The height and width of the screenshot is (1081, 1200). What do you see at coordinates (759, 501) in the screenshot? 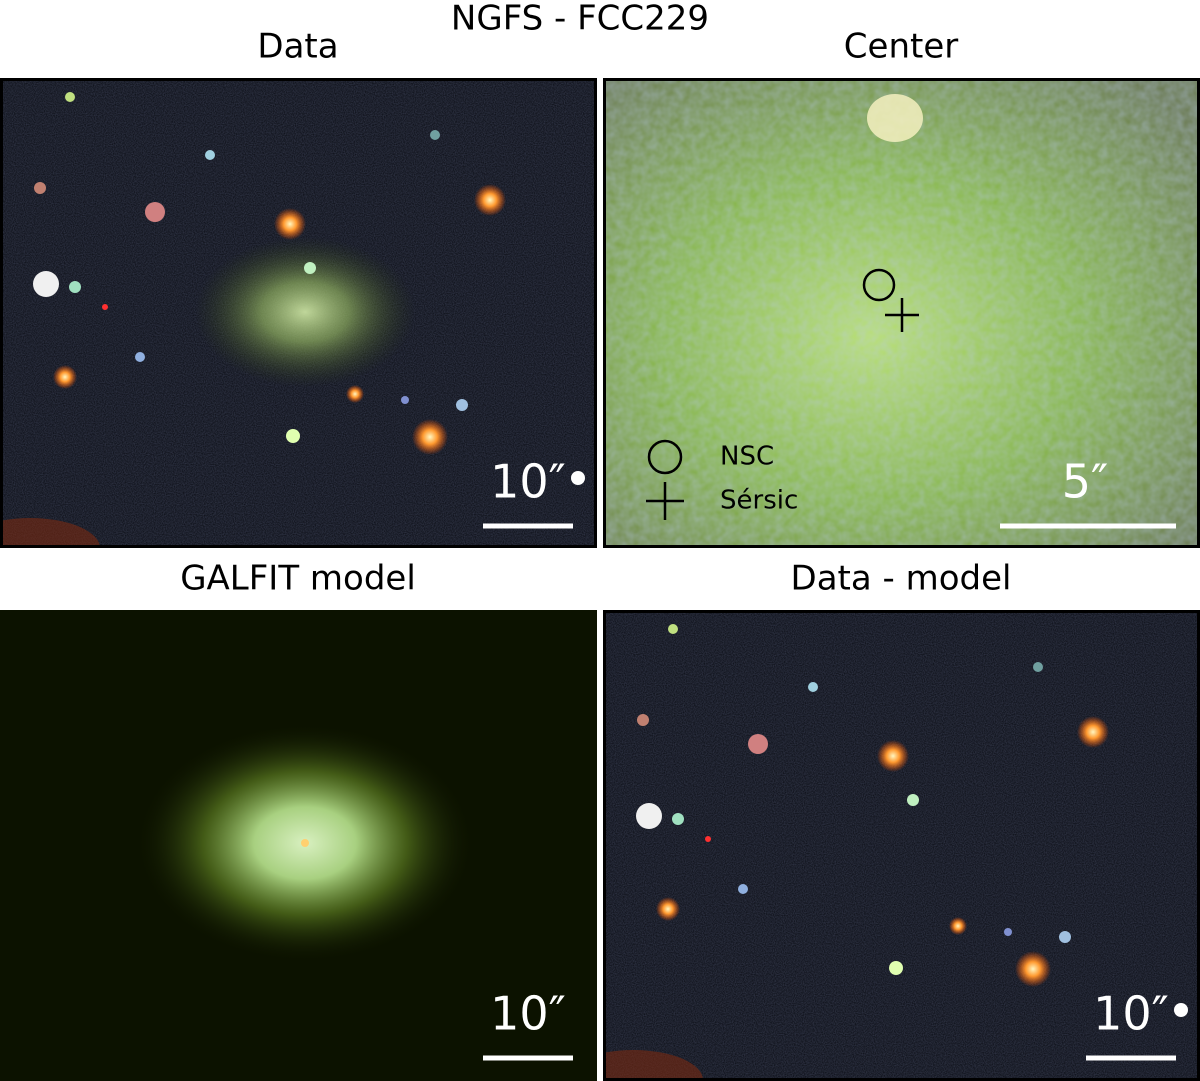
I see `legend-label: Sérsic` at bounding box center [759, 501].